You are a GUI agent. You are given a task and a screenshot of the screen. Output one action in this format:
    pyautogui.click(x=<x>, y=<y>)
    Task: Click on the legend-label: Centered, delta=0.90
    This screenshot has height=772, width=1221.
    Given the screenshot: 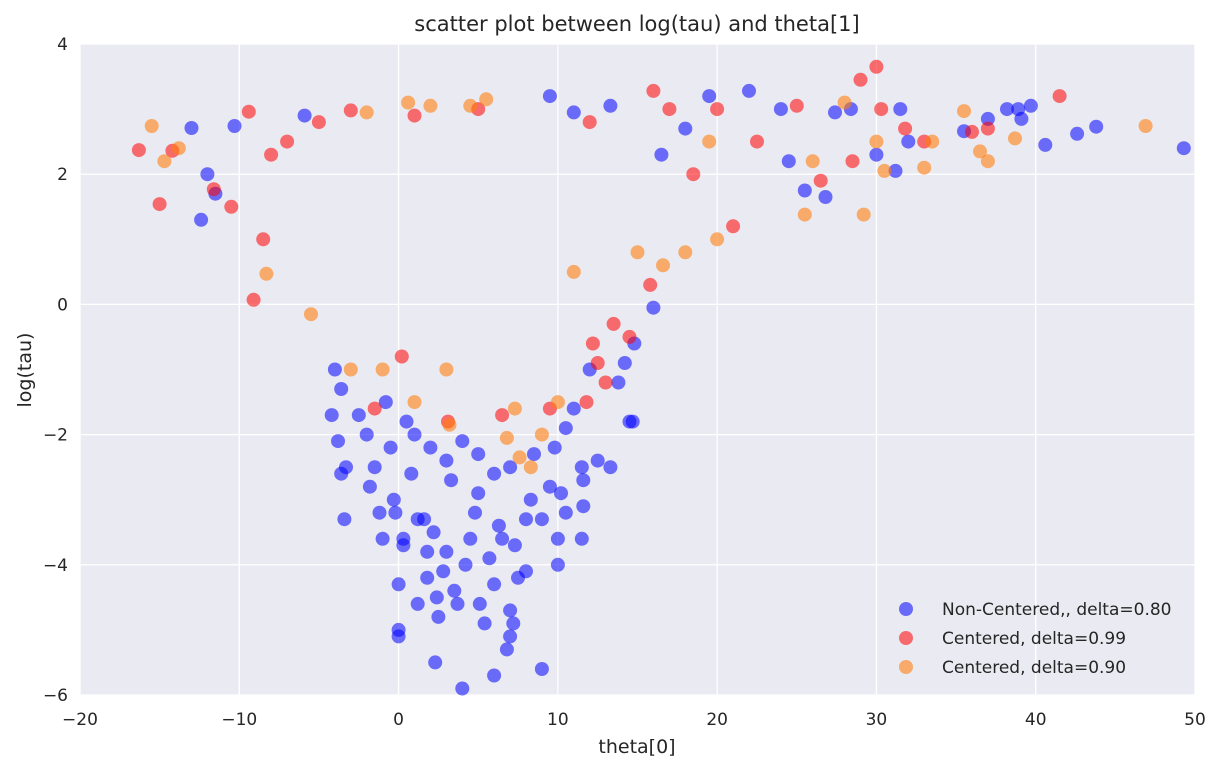 What is the action you would take?
    pyautogui.click(x=1034, y=668)
    